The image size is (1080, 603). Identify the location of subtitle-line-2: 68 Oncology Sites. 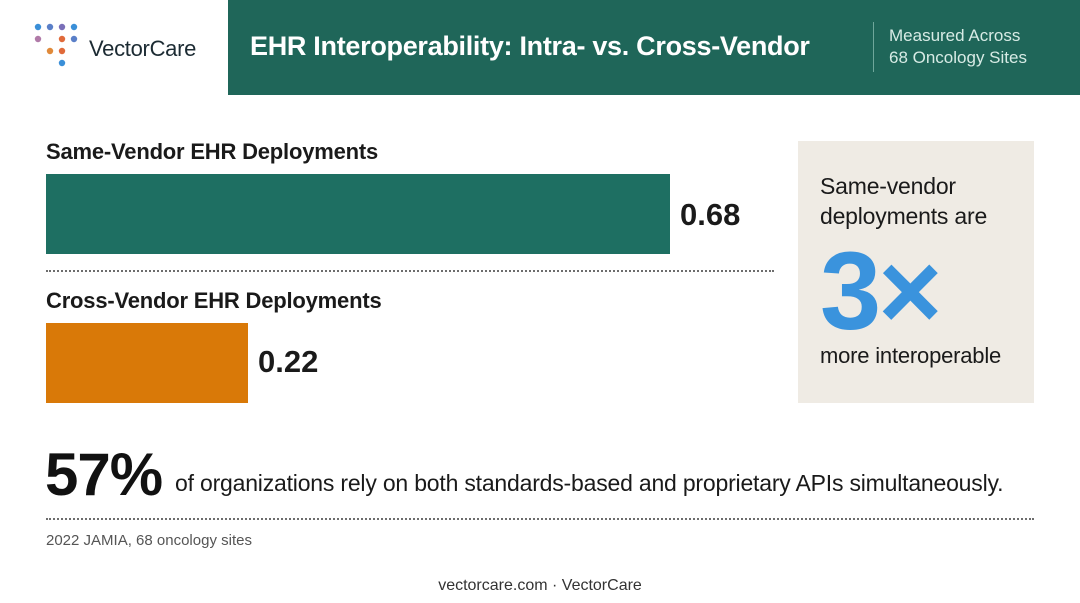
(958, 57).